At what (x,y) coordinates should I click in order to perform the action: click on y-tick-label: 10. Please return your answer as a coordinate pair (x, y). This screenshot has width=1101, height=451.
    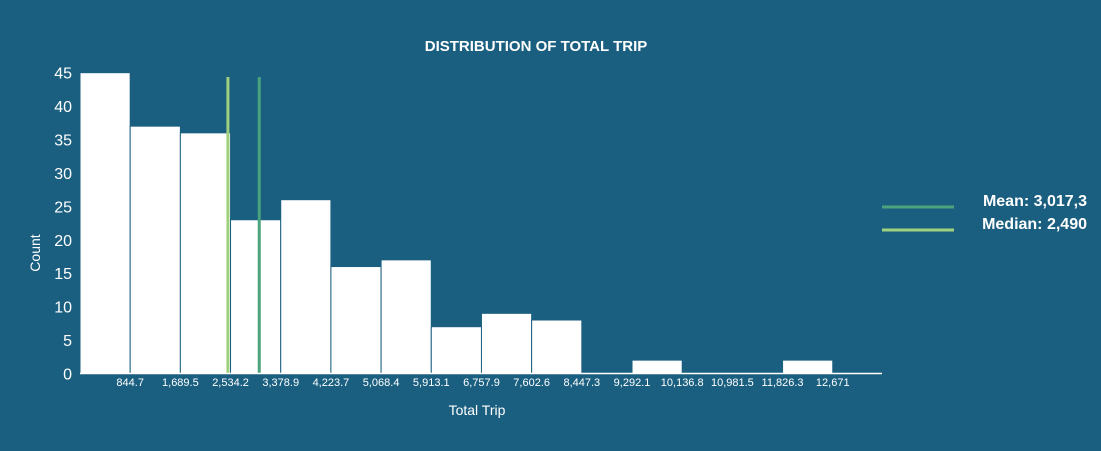
    Looking at the image, I should click on (63, 308).